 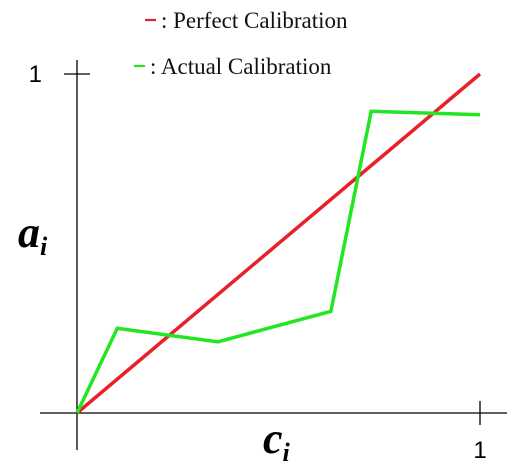 What do you see at coordinates (33, 234) in the screenshot?
I see `y-axis-label: ai` at bounding box center [33, 234].